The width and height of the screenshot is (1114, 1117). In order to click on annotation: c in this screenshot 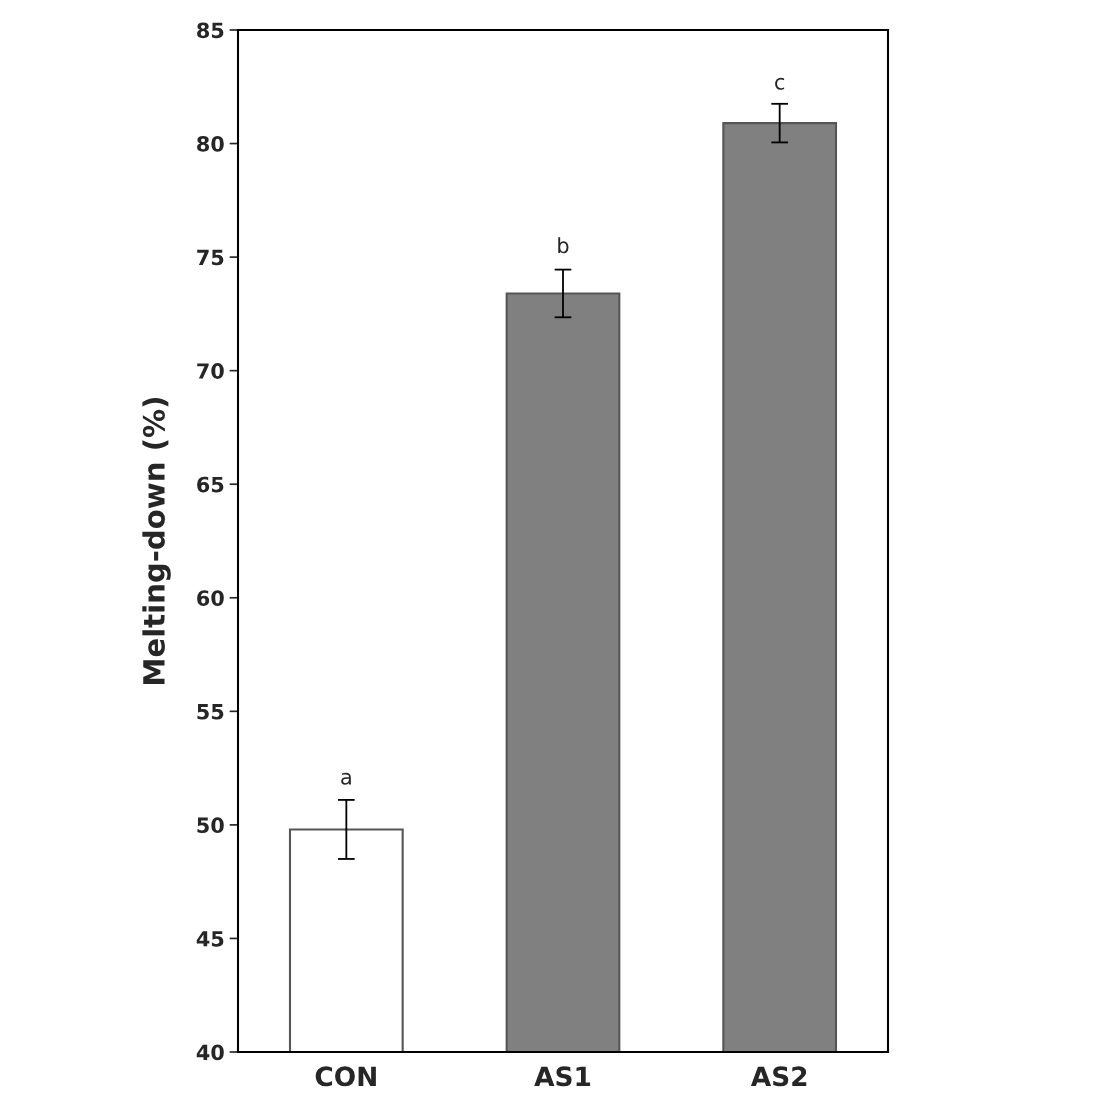, I will do `click(780, 83)`.